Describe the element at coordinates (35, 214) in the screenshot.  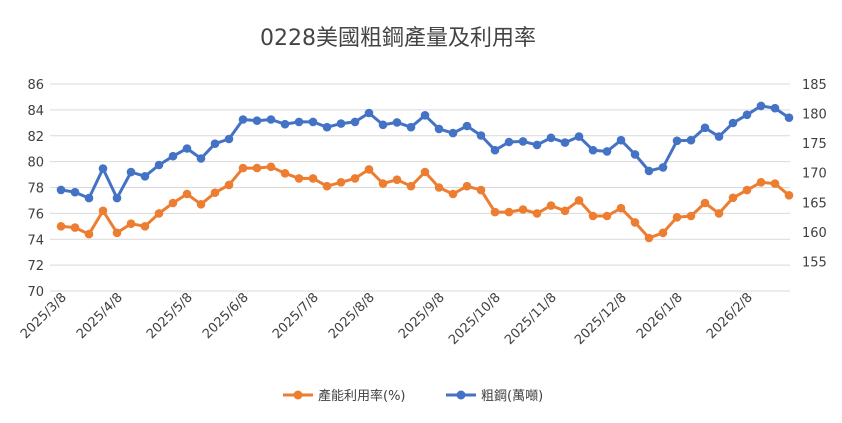
I see `left-y-tick-label: 76` at that location.